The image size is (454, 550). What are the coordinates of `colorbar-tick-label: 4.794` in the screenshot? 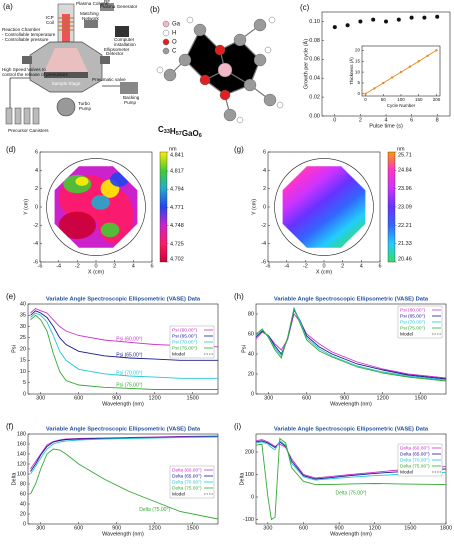 It's located at (177, 190).